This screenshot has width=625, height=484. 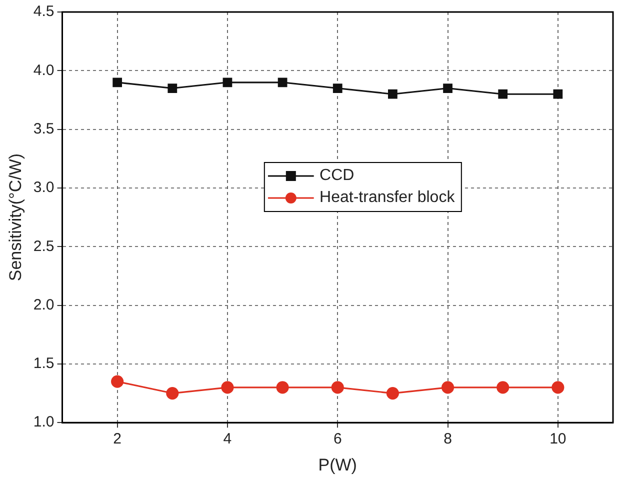 What do you see at coordinates (43, 246) in the screenshot?
I see `y-tick-label: 2.5` at bounding box center [43, 246].